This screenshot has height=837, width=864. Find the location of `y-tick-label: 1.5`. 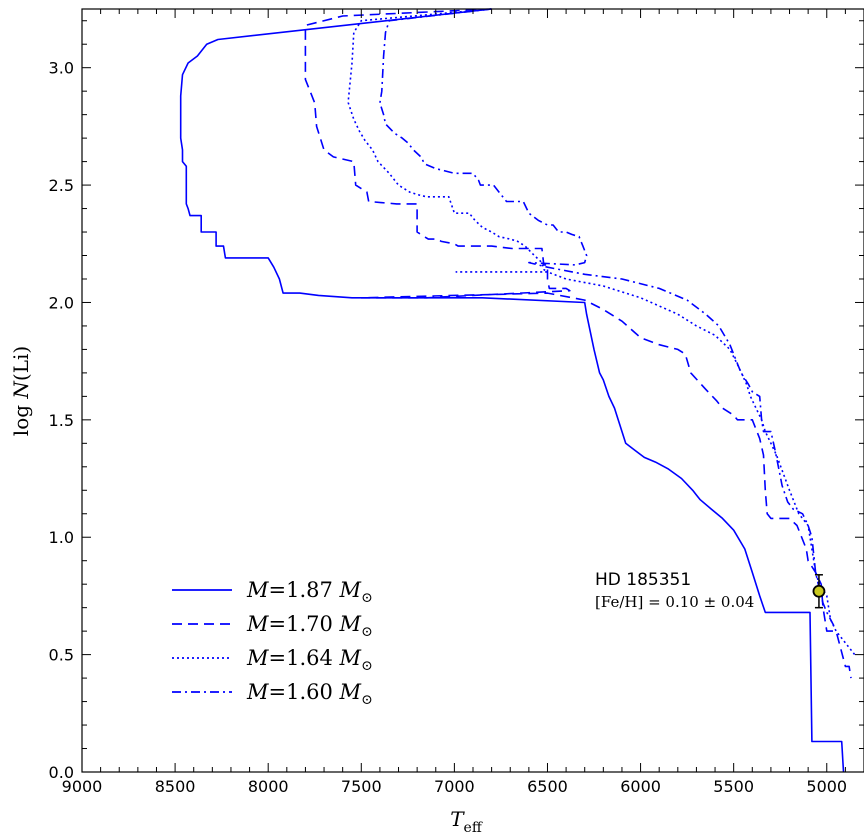

y-tick-label: 1.5 is located at coordinates (61, 420).